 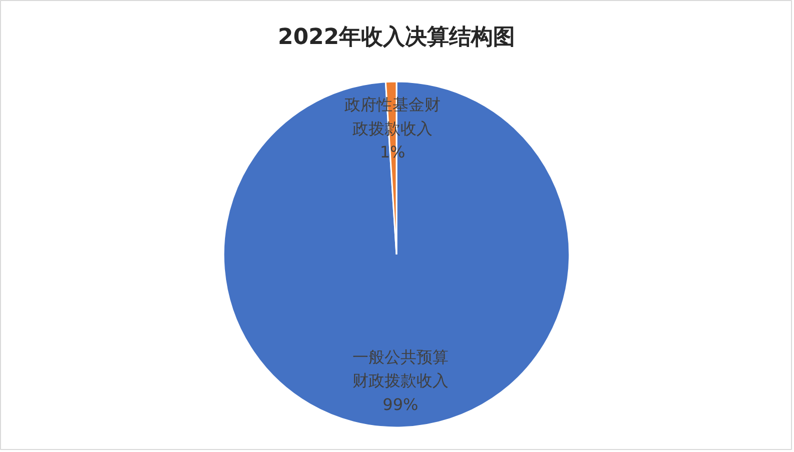 I want to click on data-label: 99%, so click(x=400, y=404).